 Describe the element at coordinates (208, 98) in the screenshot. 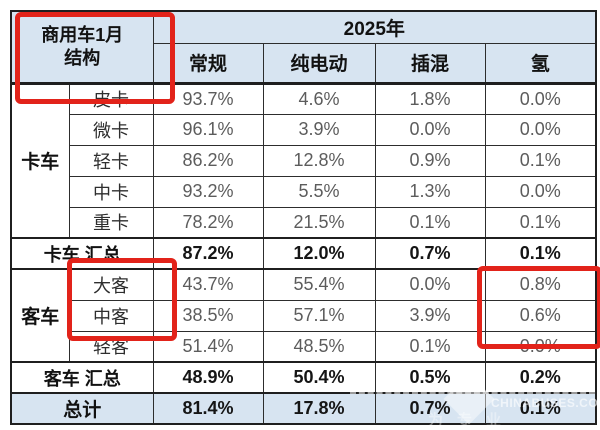

I see `value-cell: 93.7%` at that location.